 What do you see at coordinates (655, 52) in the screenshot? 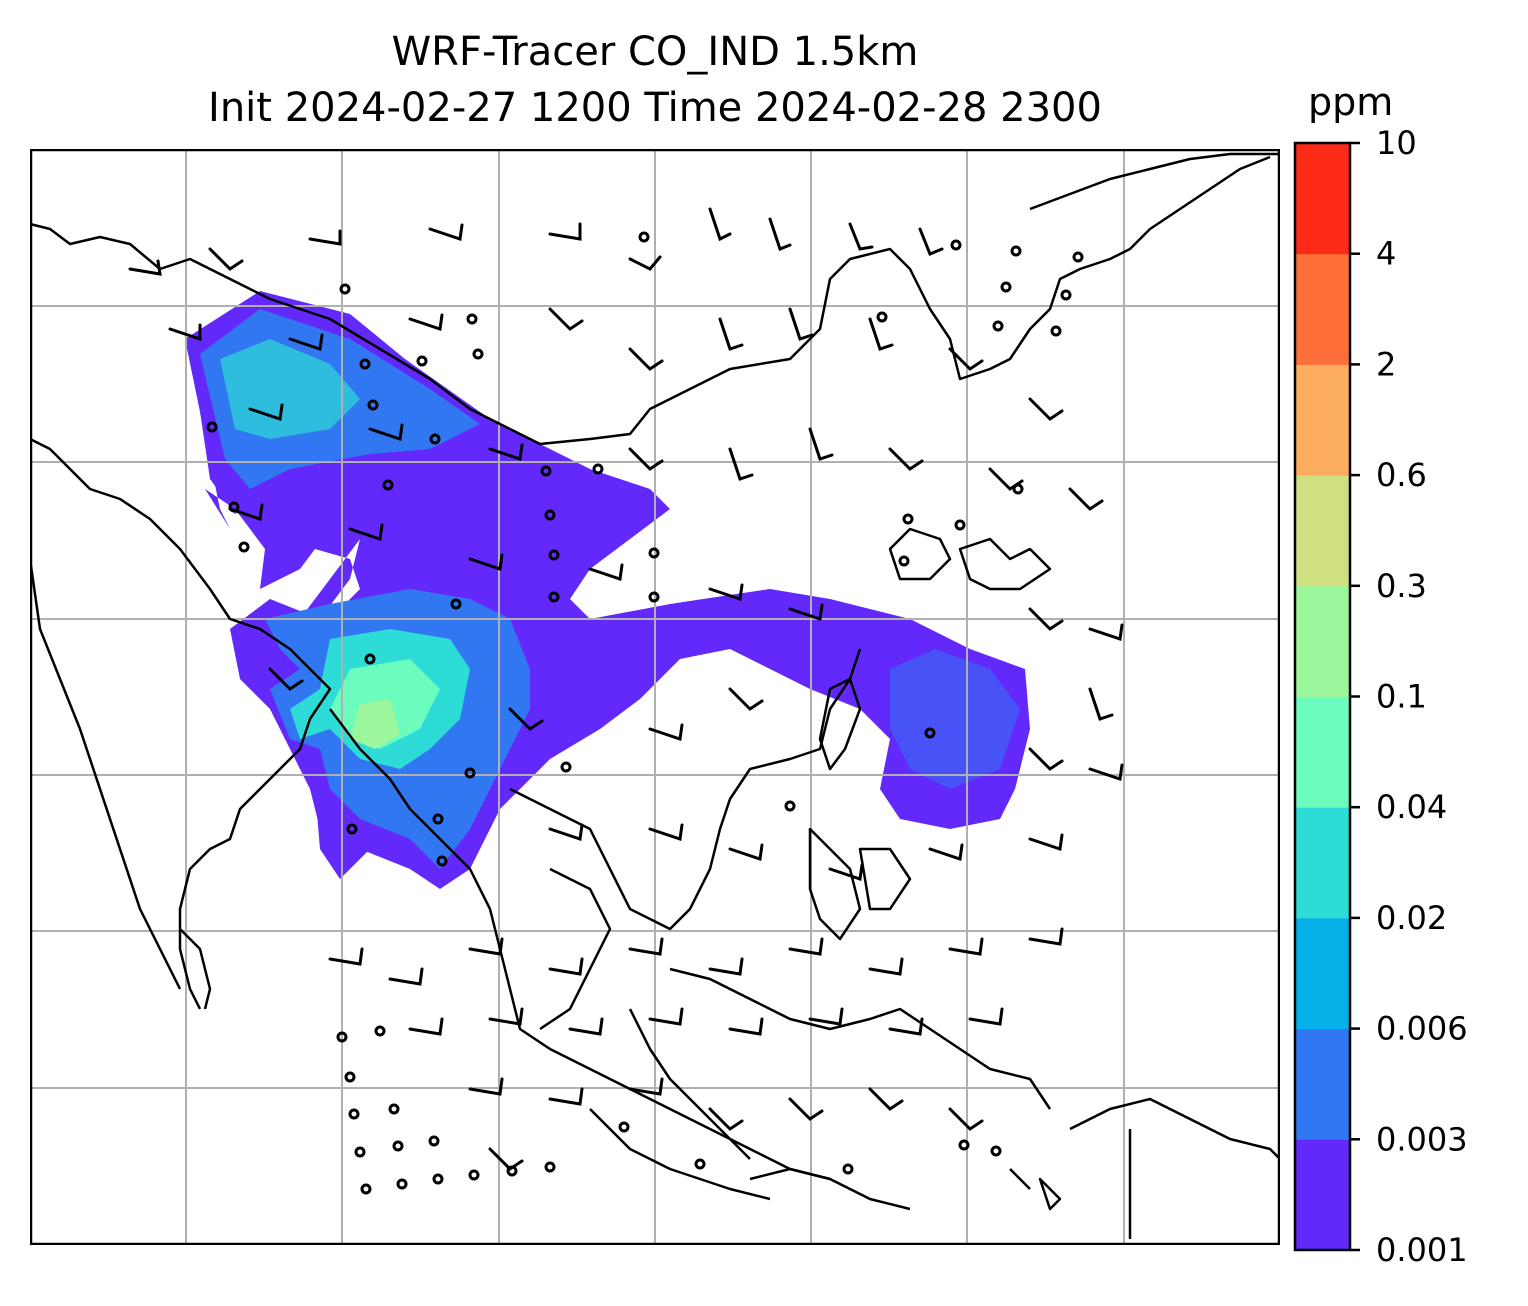
I see `map-title-line1: WRF-Tracer CO_IND 1.5km` at bounding box center [655, 52].